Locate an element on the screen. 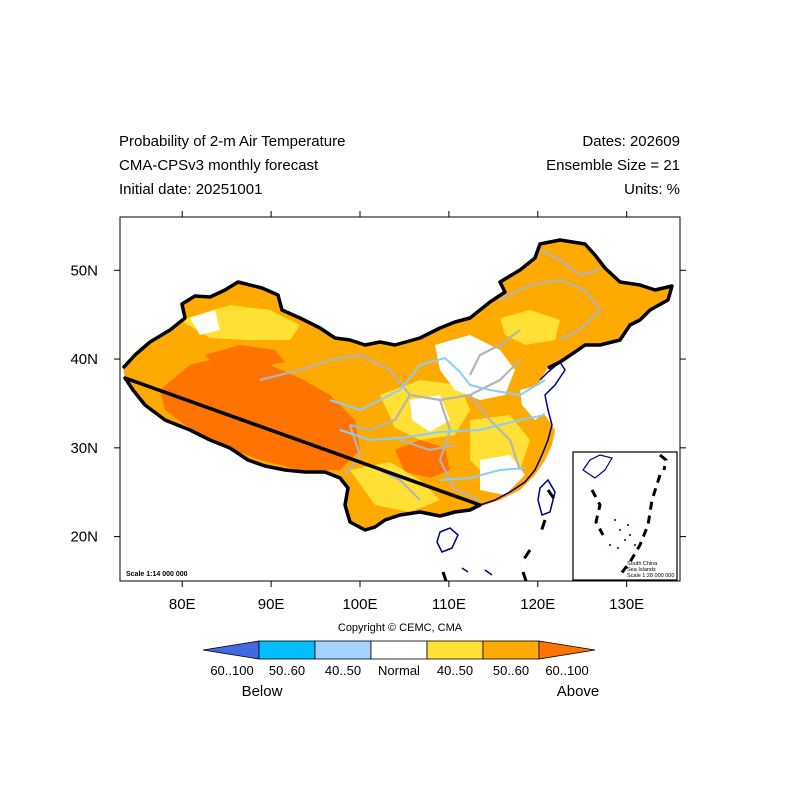 The height and width of the screenshot is (800, 800). title-units: Units: % is located at coordinates (652, 189).